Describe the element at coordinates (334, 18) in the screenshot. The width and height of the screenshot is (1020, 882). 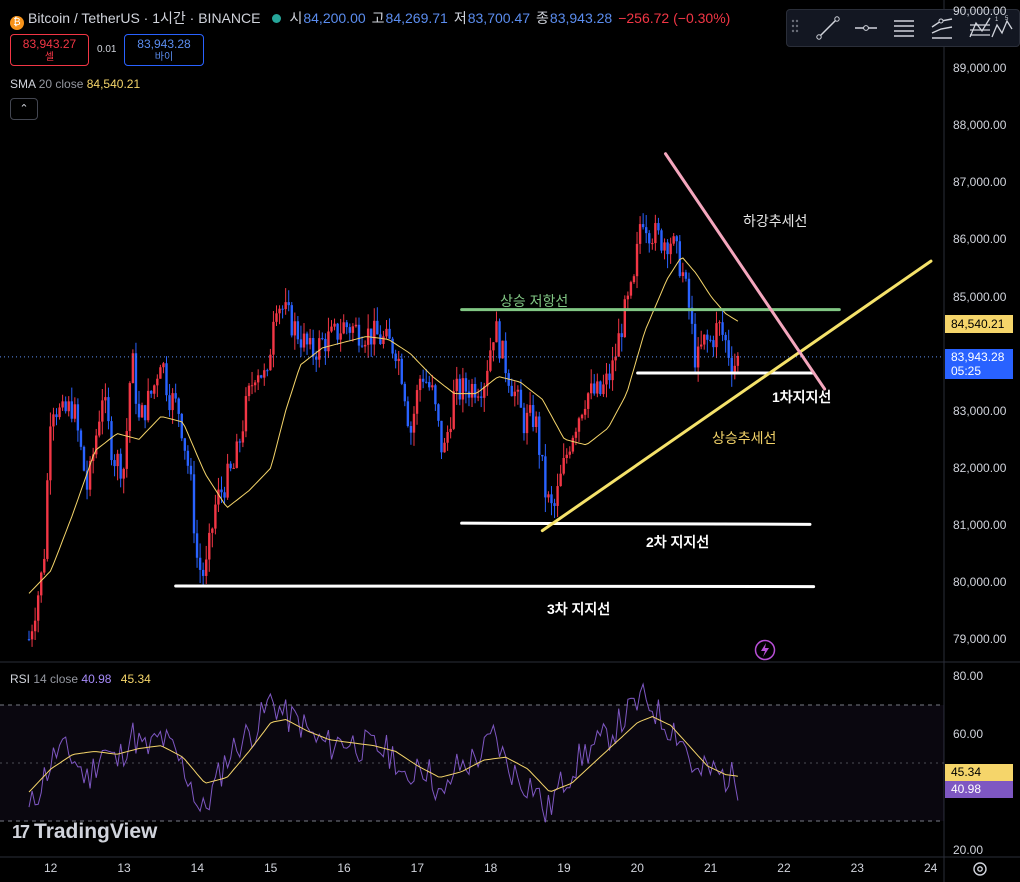
I see `open-value: 84,200.00` at that location.